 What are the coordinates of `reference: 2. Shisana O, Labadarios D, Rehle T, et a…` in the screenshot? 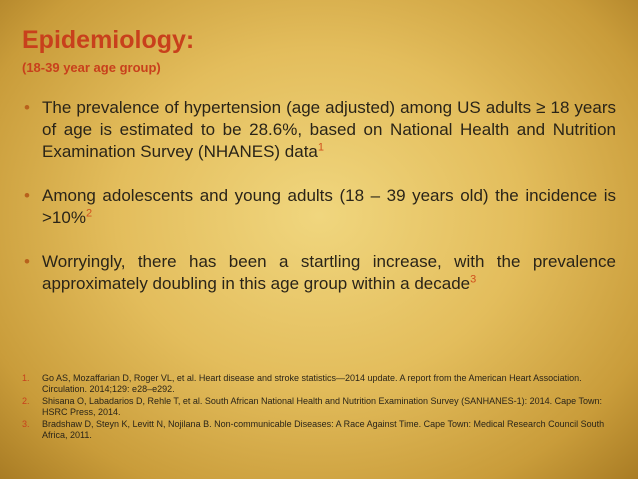 It's located at (317, 407).